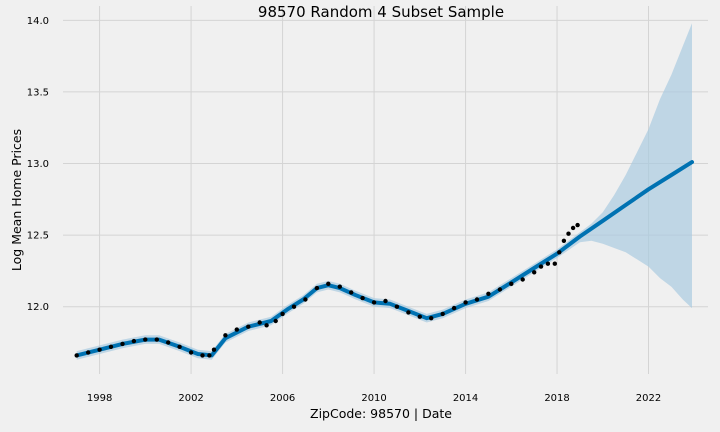  Describe the element at coordinates (99, 398) in the screenshot. I see `x-tick-label: 1998` at that location.